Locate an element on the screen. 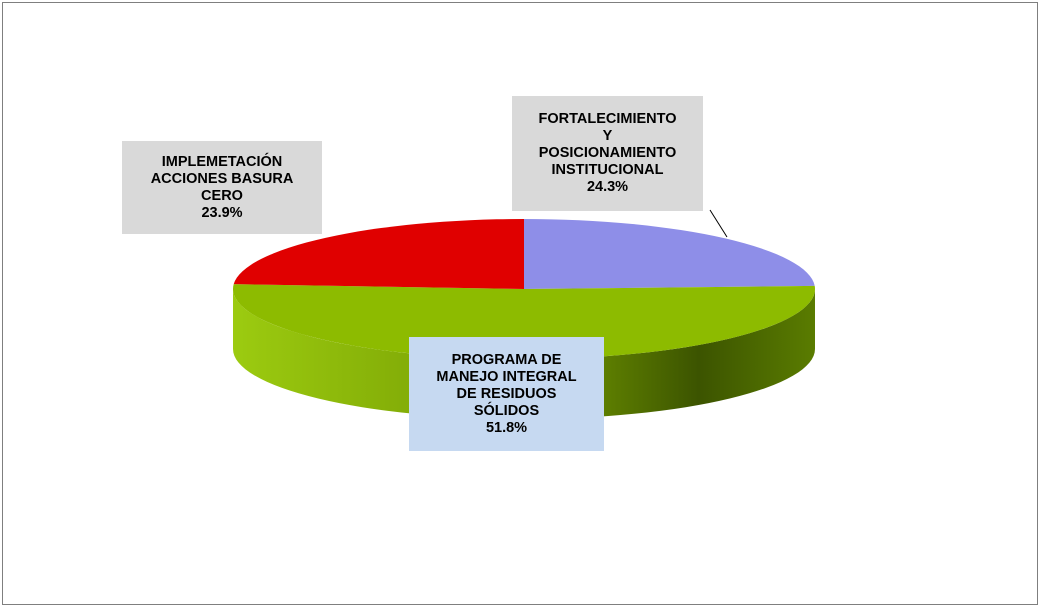 This screenshot has height=609, width=1042. label-line: DE RESIDUOS is located at coordinates (506, 393).